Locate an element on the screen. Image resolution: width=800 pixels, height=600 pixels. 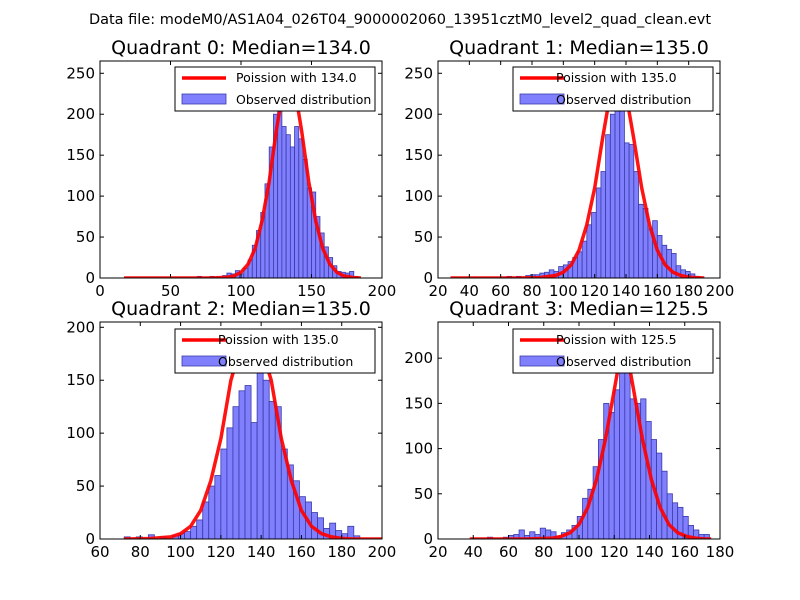
quadrant-0-ytick-label-2: 100 is located at coordinates (80, 196).